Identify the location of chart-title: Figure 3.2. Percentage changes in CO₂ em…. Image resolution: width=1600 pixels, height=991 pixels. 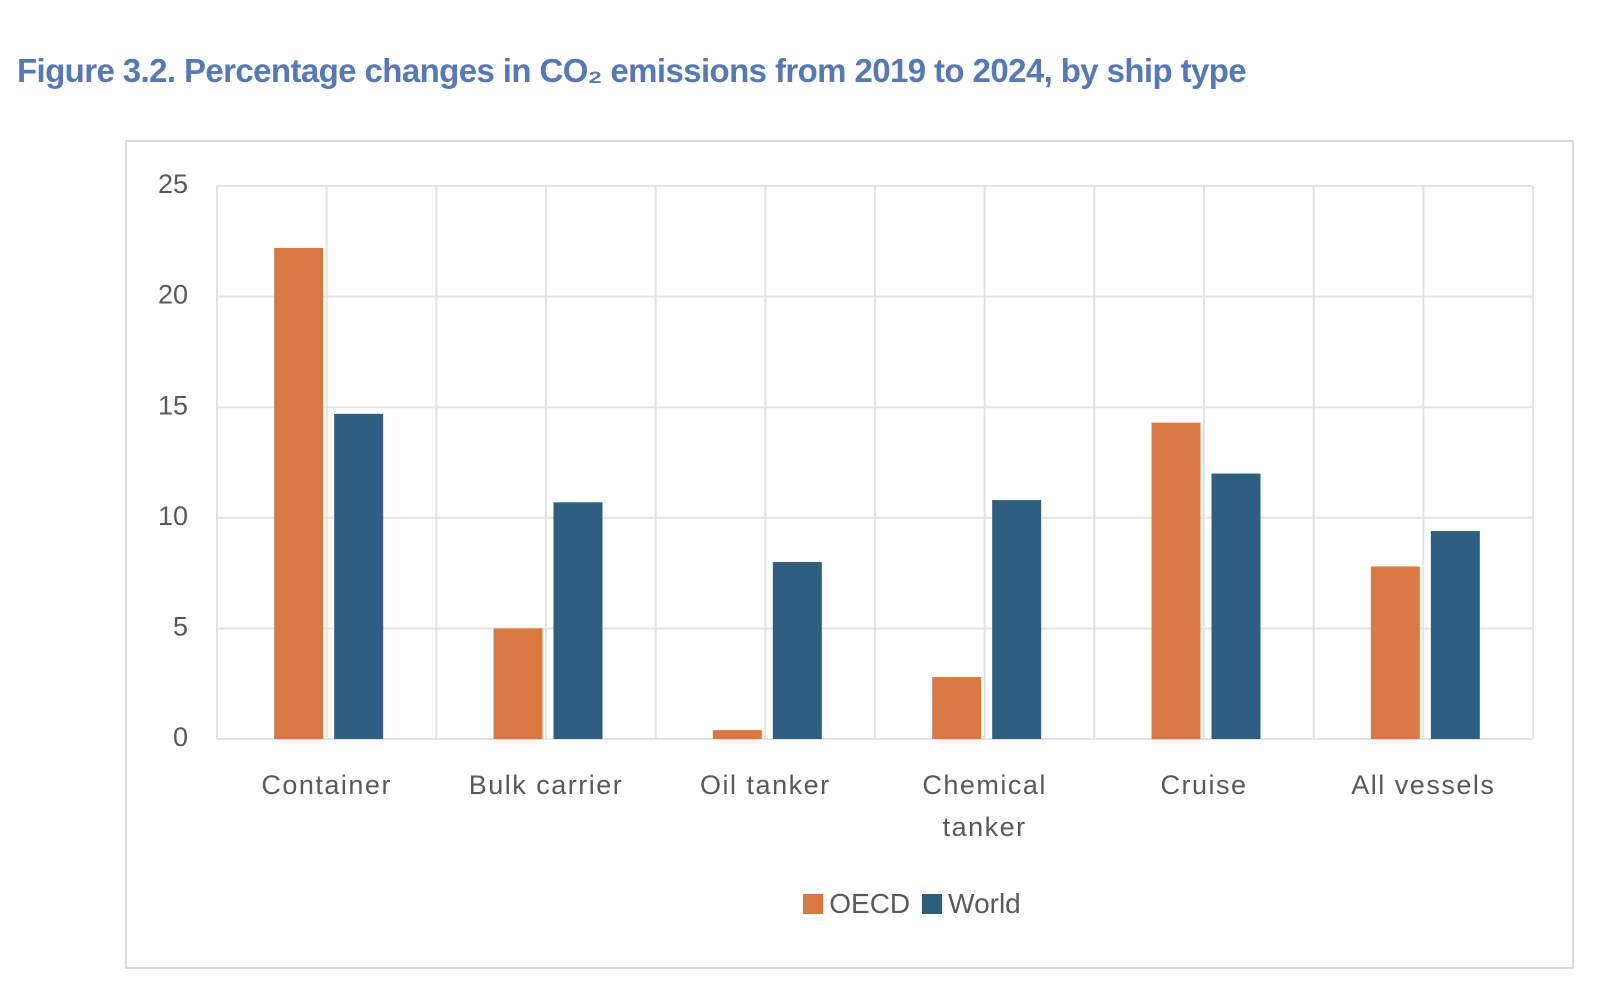
(632, 70).